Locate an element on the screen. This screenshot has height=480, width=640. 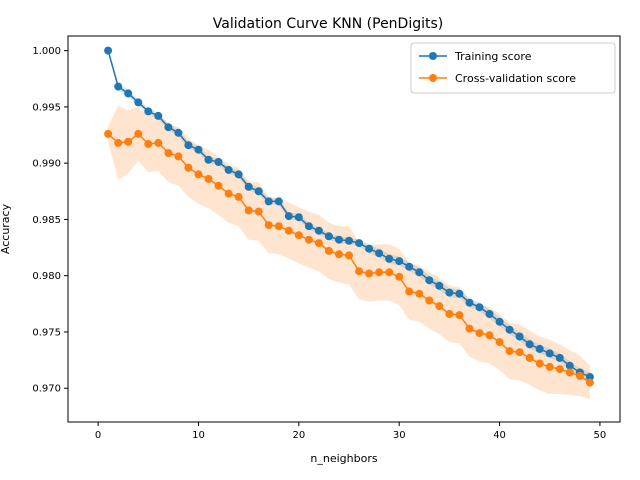
x-tick-label: 20 is located at coordinates (298, 435).